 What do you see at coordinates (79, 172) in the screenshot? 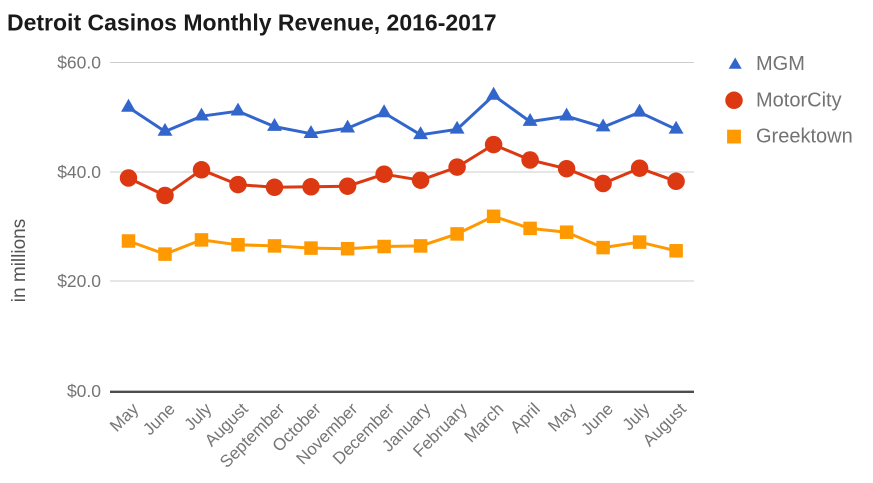
I see `svg-text: $40.0` at bounding box center [79, 172].